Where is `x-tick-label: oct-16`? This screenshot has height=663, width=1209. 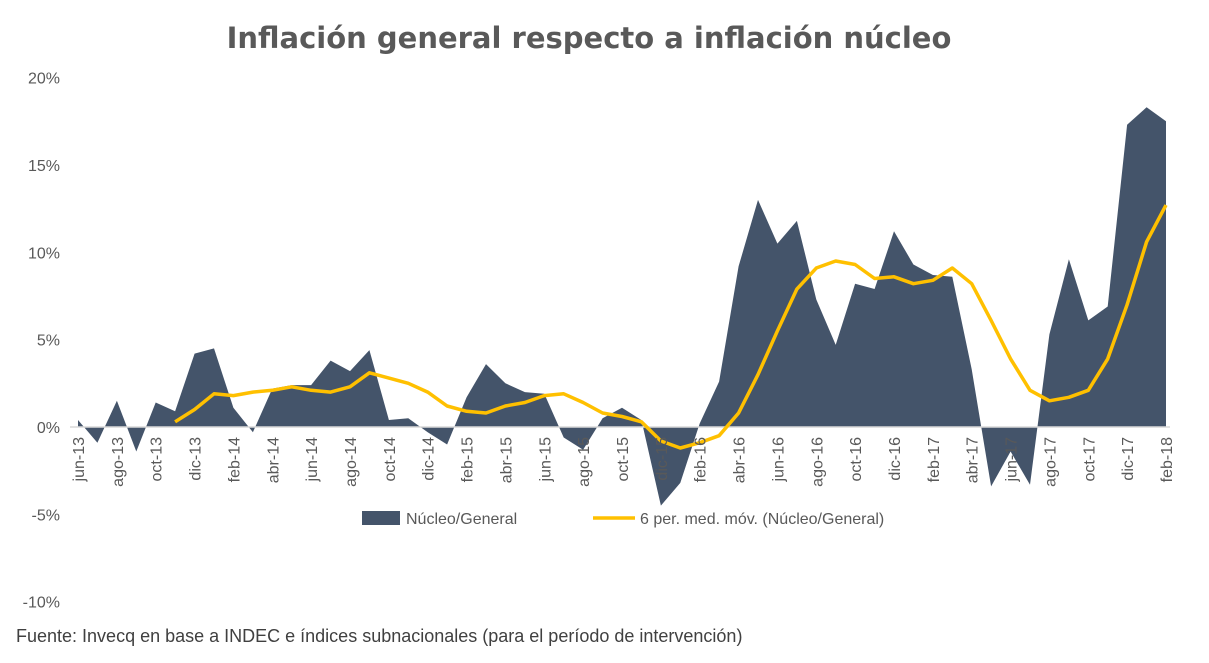
x-tick-label: oct-16 is located at coordinates (856, 459).